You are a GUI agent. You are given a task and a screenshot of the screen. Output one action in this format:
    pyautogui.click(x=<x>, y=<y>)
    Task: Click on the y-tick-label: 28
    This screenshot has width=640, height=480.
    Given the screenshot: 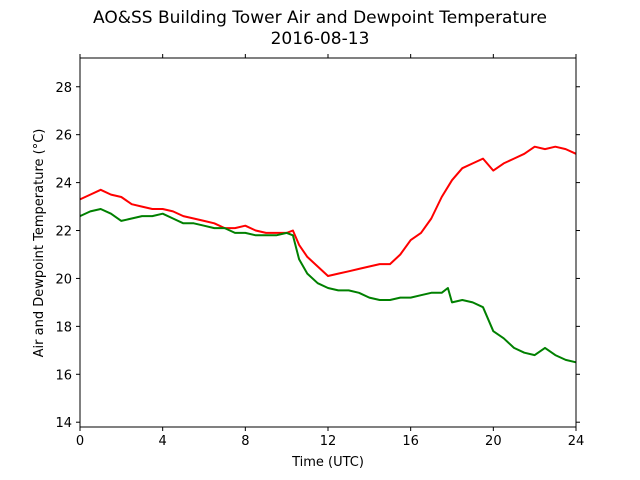 What is the action you would take?
    pyautogui.click(x=63, y=88)
    